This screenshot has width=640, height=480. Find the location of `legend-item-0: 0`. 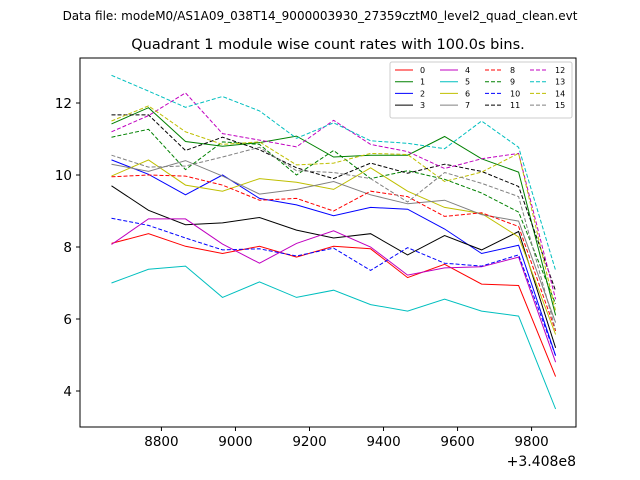

legend-item-0: 0 is located at coordinates (410, 70).